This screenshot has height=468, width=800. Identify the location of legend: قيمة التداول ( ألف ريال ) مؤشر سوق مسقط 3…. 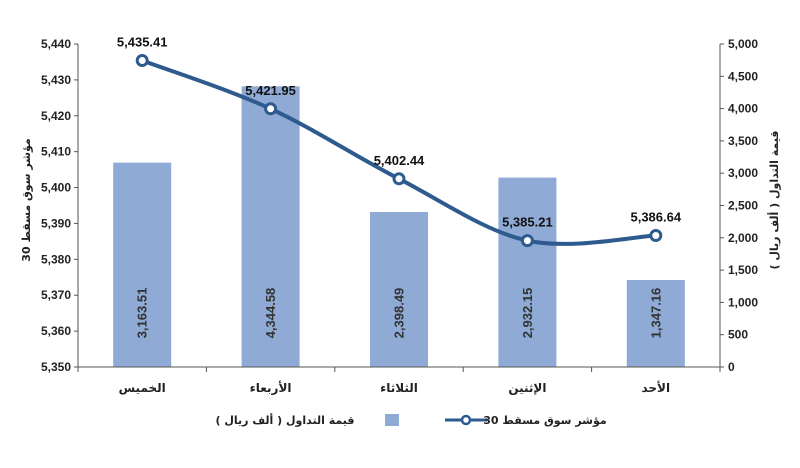
(411, 420).